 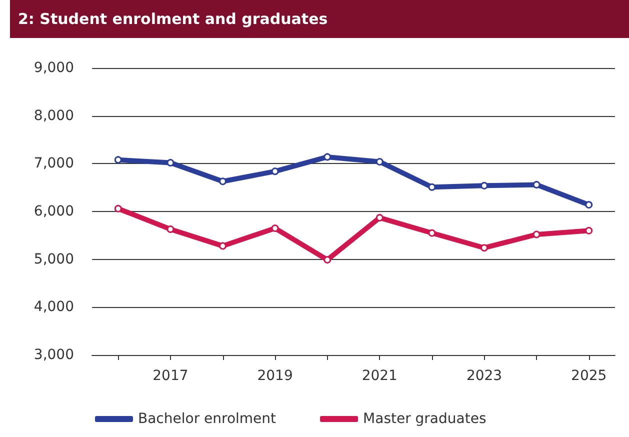 What do you see at coordinates (589, 376) in the screenshot?
I see `x-tick-label: 2025` at bounding box center [589, 376].